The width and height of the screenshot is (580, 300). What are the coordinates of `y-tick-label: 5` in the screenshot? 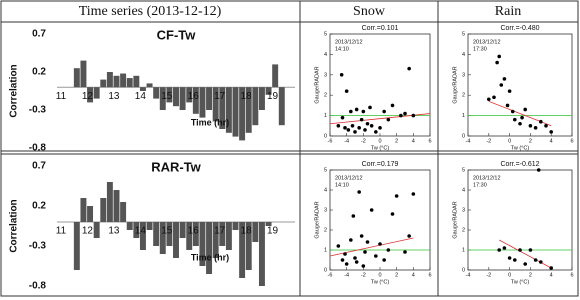 It's located at (325, 170).